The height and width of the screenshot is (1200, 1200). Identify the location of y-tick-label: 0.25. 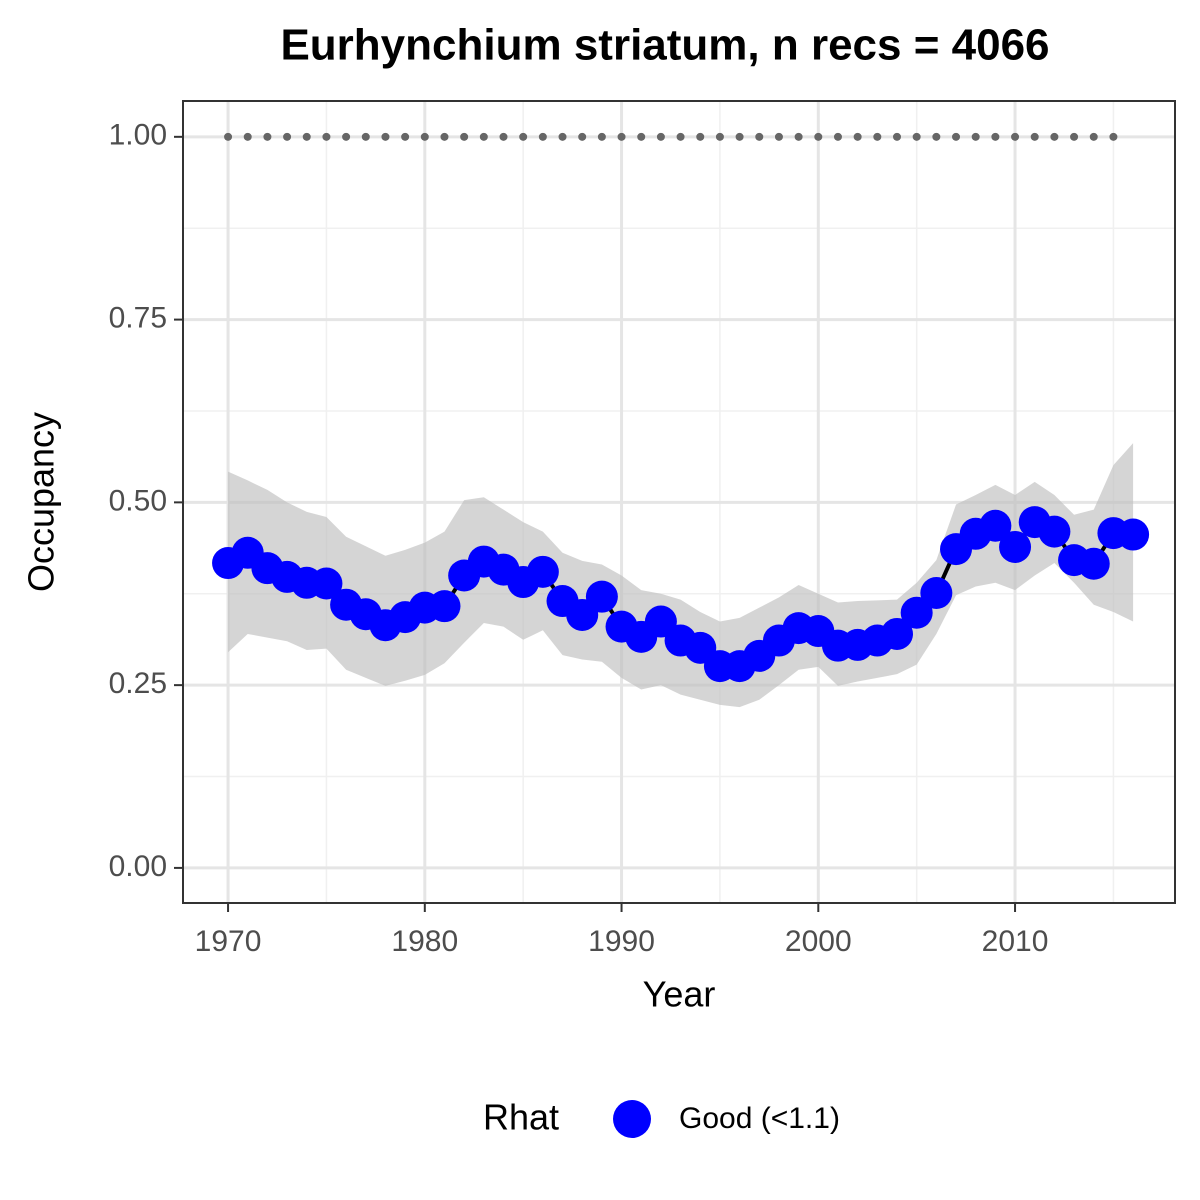
(138, 683).